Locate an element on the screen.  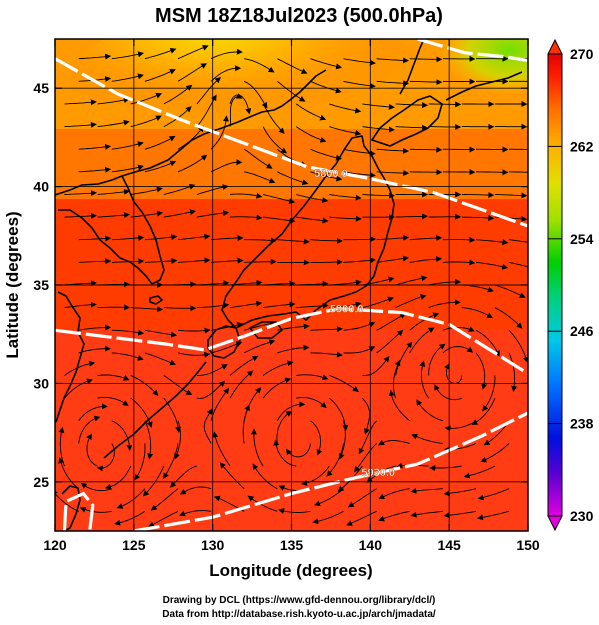
colorbar-tick-label: 230 is located at coordinates (582, 516).